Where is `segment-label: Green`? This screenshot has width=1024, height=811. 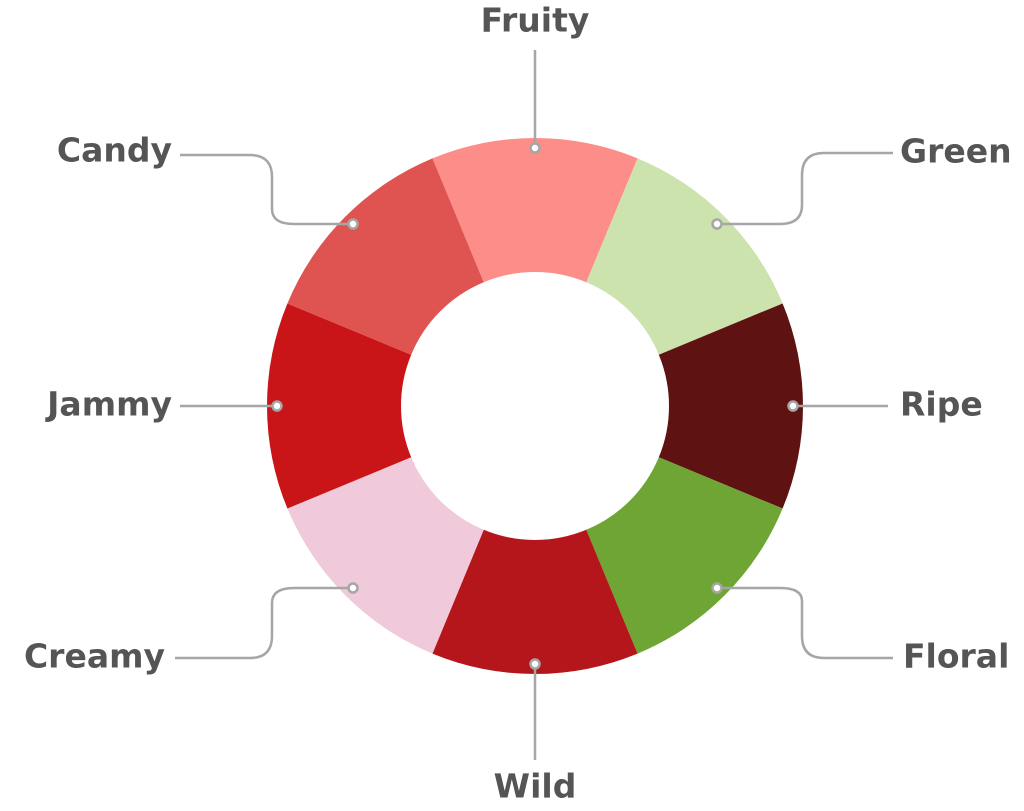
segment-label: Green is located at coordinates (956, 151).